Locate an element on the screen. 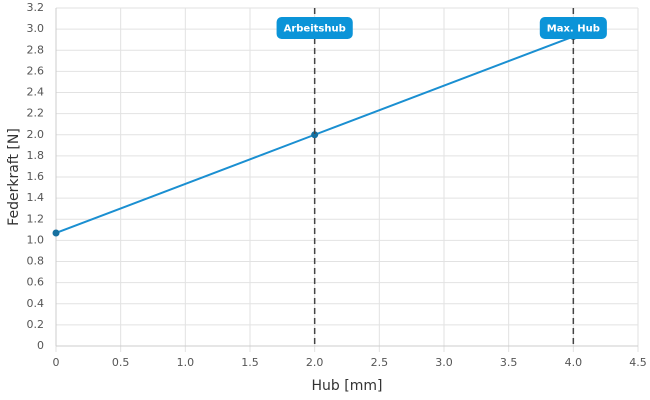 Image resolution: width=650 pixels, height=400 pixels. y-tick-label: 1.8 is located at coordinates (36, 155).